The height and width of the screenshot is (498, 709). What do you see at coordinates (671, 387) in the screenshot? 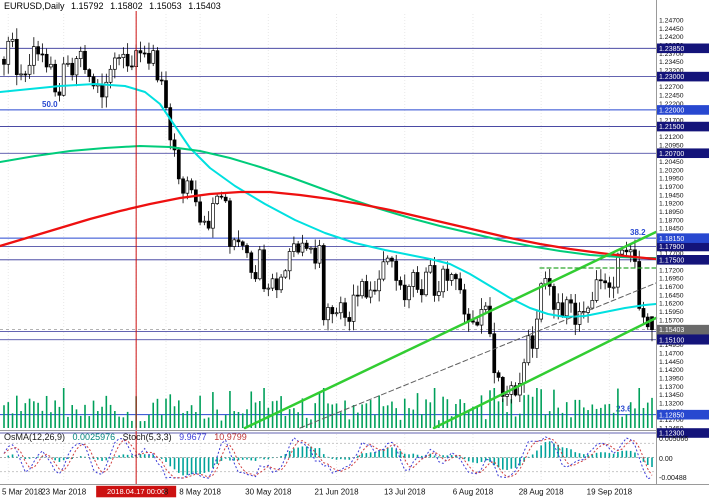
I see `price-tick-label: 1.13700` at bounding box center [671, 387].